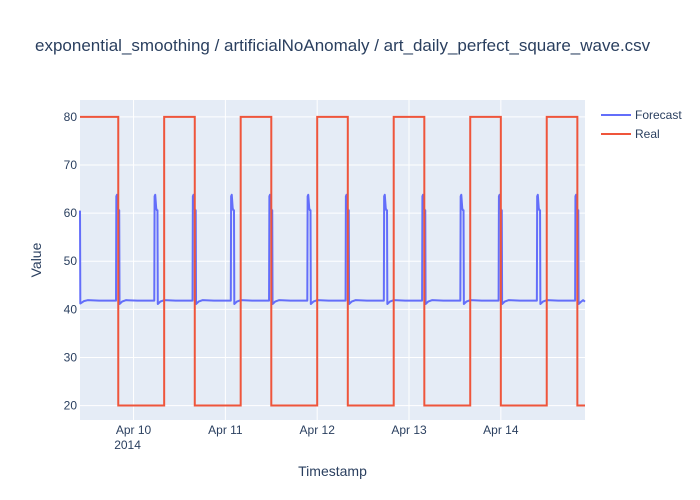 The width and height of the screenshot is (700, 500). I want to click on x-axis-title: Timestamp, so click(332, 471).